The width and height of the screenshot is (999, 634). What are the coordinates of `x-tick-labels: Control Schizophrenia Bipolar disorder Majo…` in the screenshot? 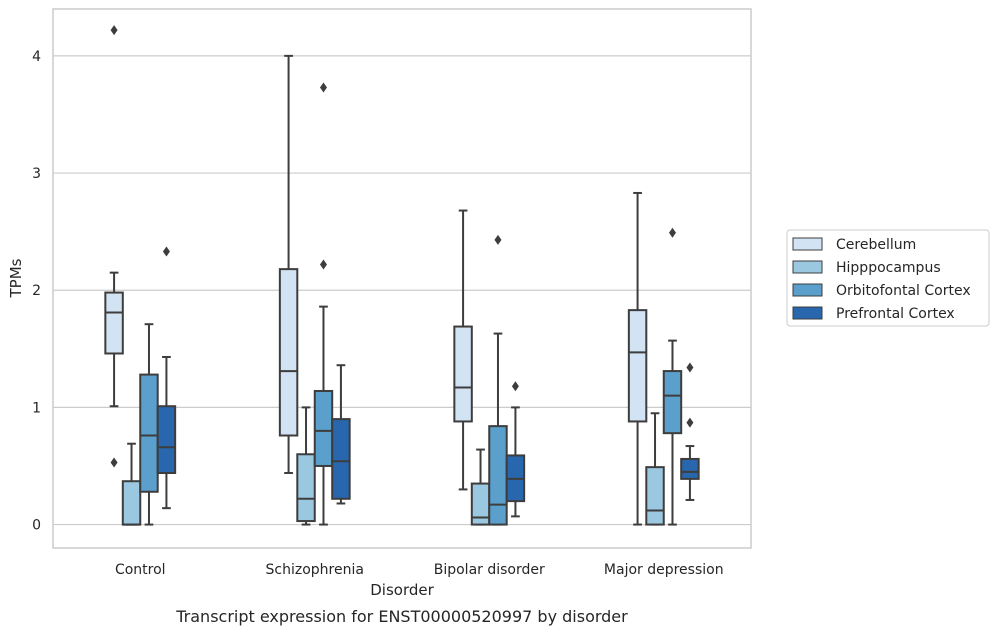 It's located at (419, 570).